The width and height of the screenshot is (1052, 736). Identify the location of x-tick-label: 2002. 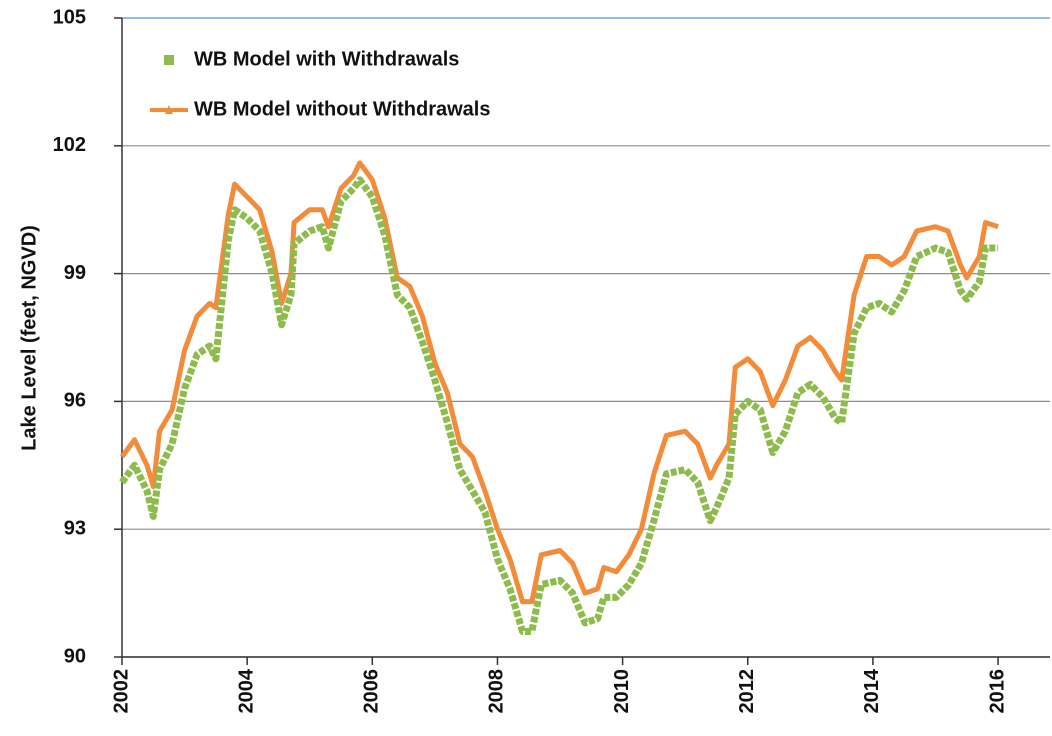
(121, 691).